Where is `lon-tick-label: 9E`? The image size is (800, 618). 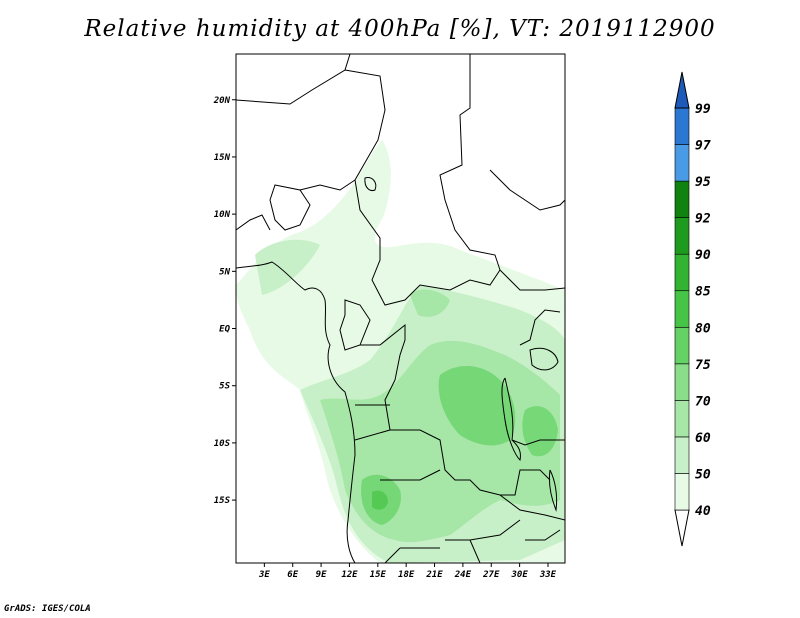
lon-tick-label: 9E is located at coordinates (321, 575).